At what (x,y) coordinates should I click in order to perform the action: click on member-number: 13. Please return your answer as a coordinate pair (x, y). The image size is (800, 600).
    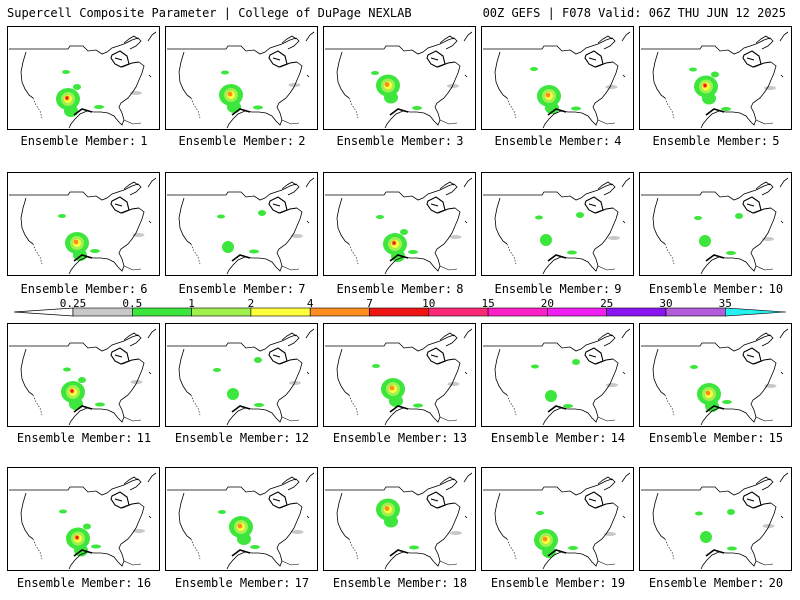
    Looking at the image, I should click on (460, 438).